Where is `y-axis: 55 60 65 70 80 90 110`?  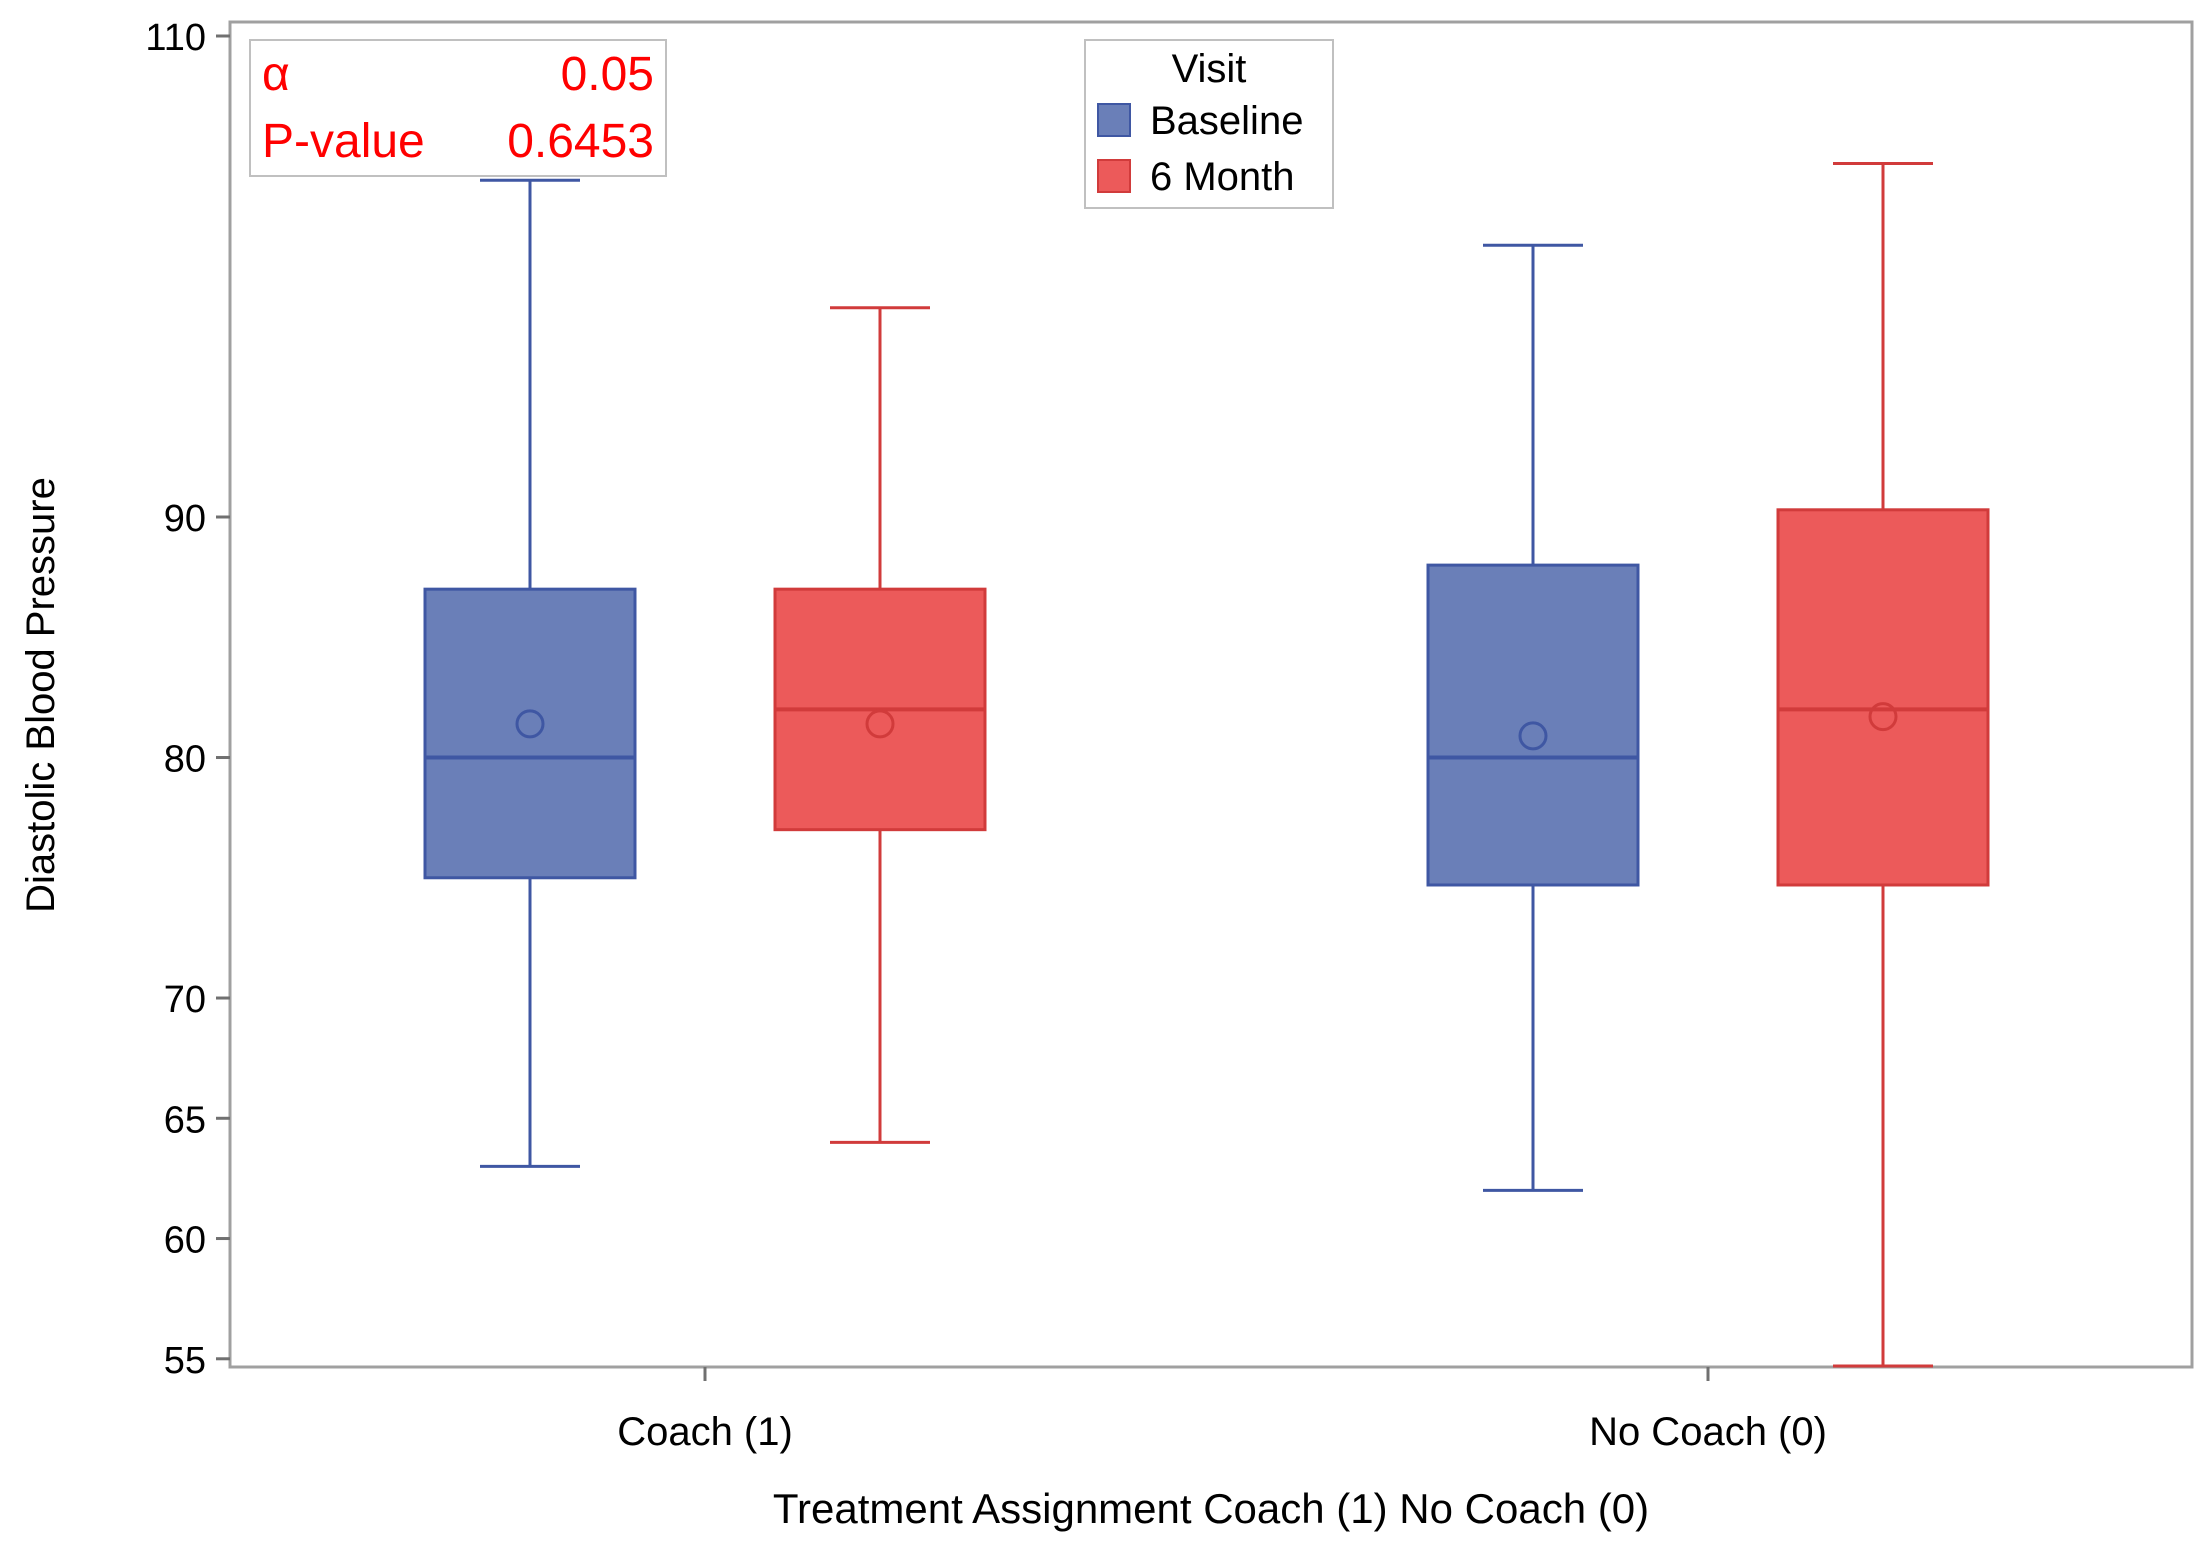 y-axis: 55 60 65 70 80 90 110 is located at coordinates (187, 699).